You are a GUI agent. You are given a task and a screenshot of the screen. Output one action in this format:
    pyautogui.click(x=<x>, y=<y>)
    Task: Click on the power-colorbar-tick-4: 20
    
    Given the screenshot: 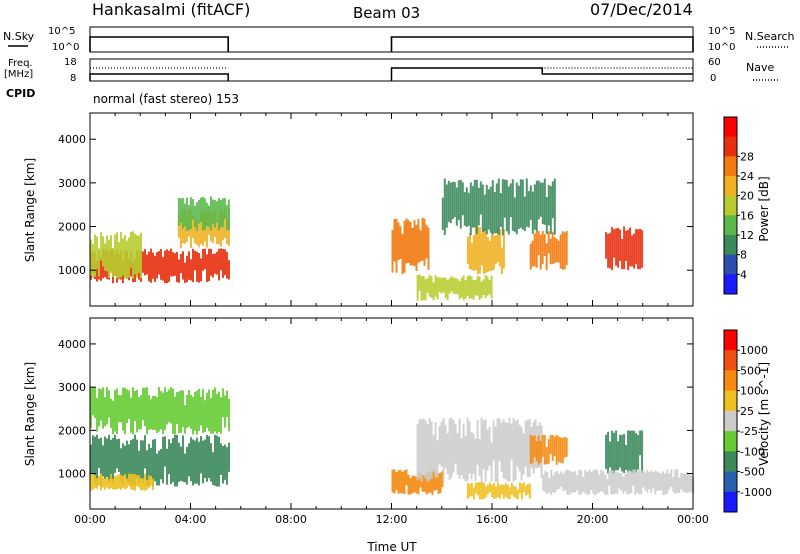 What is the action you would take?
    pyautogui.click(x=747, y=196)
    